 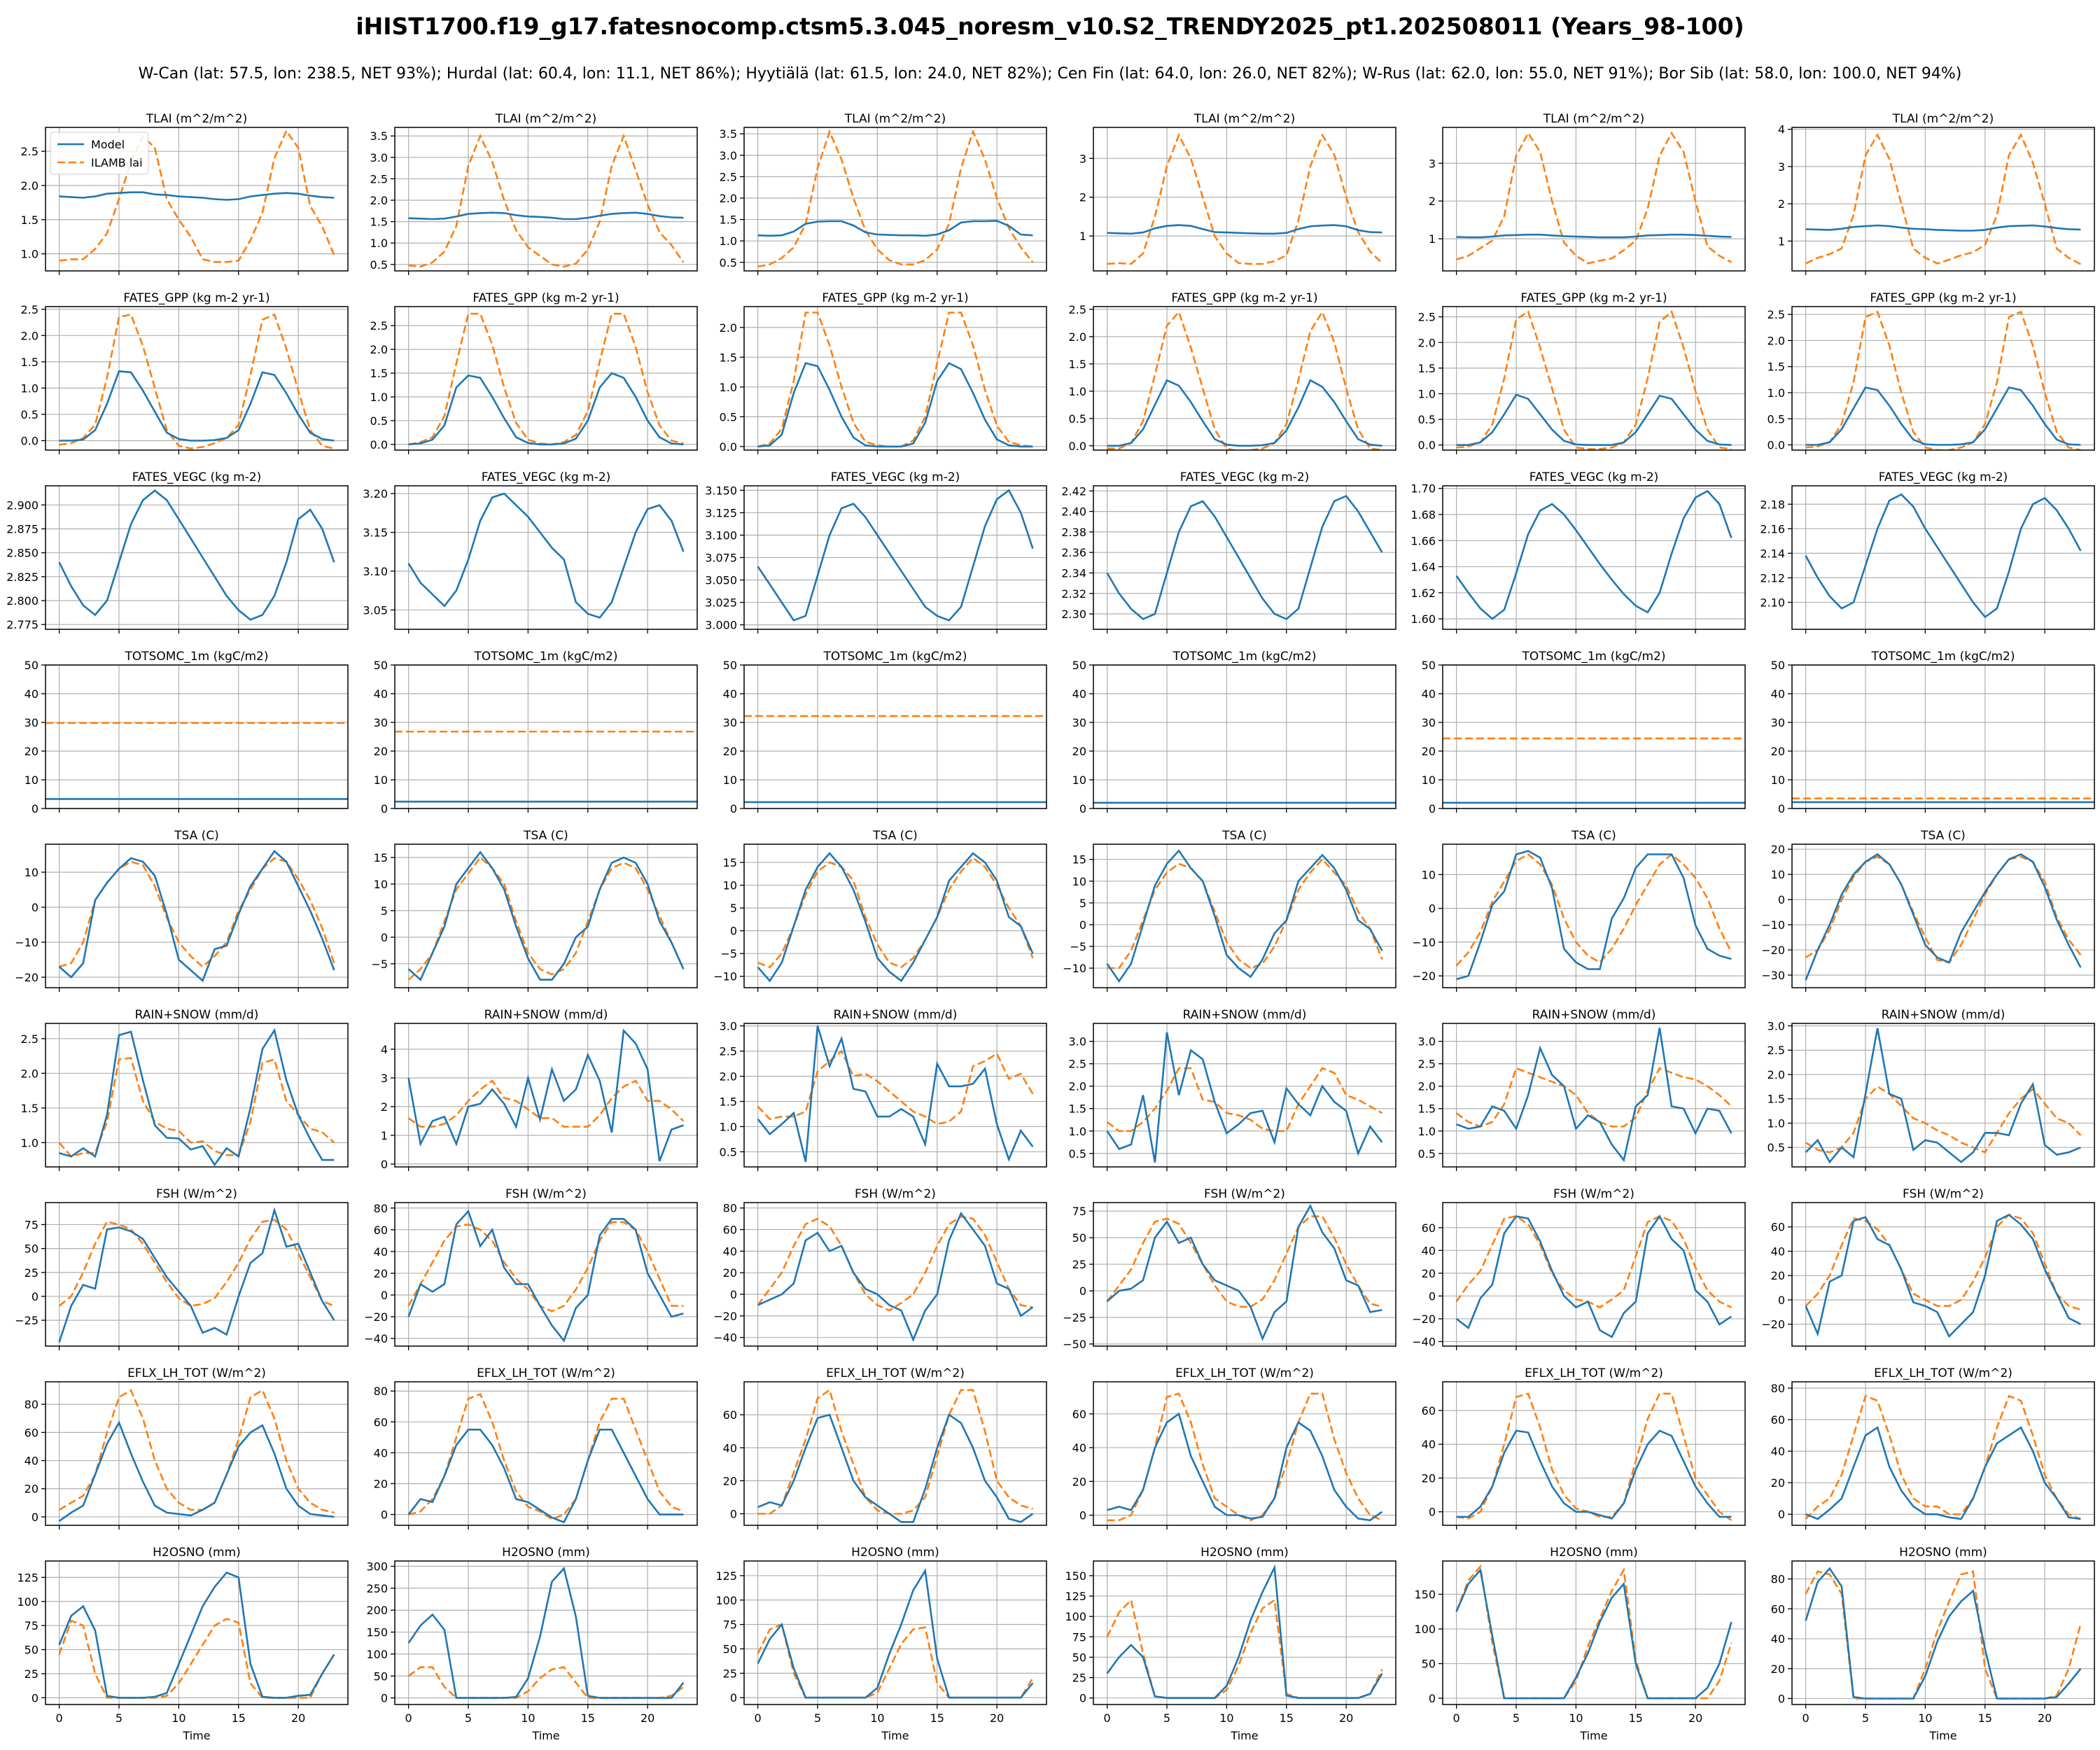 I want to click on x-tick-label: 5, so click(x=118, y=1718).